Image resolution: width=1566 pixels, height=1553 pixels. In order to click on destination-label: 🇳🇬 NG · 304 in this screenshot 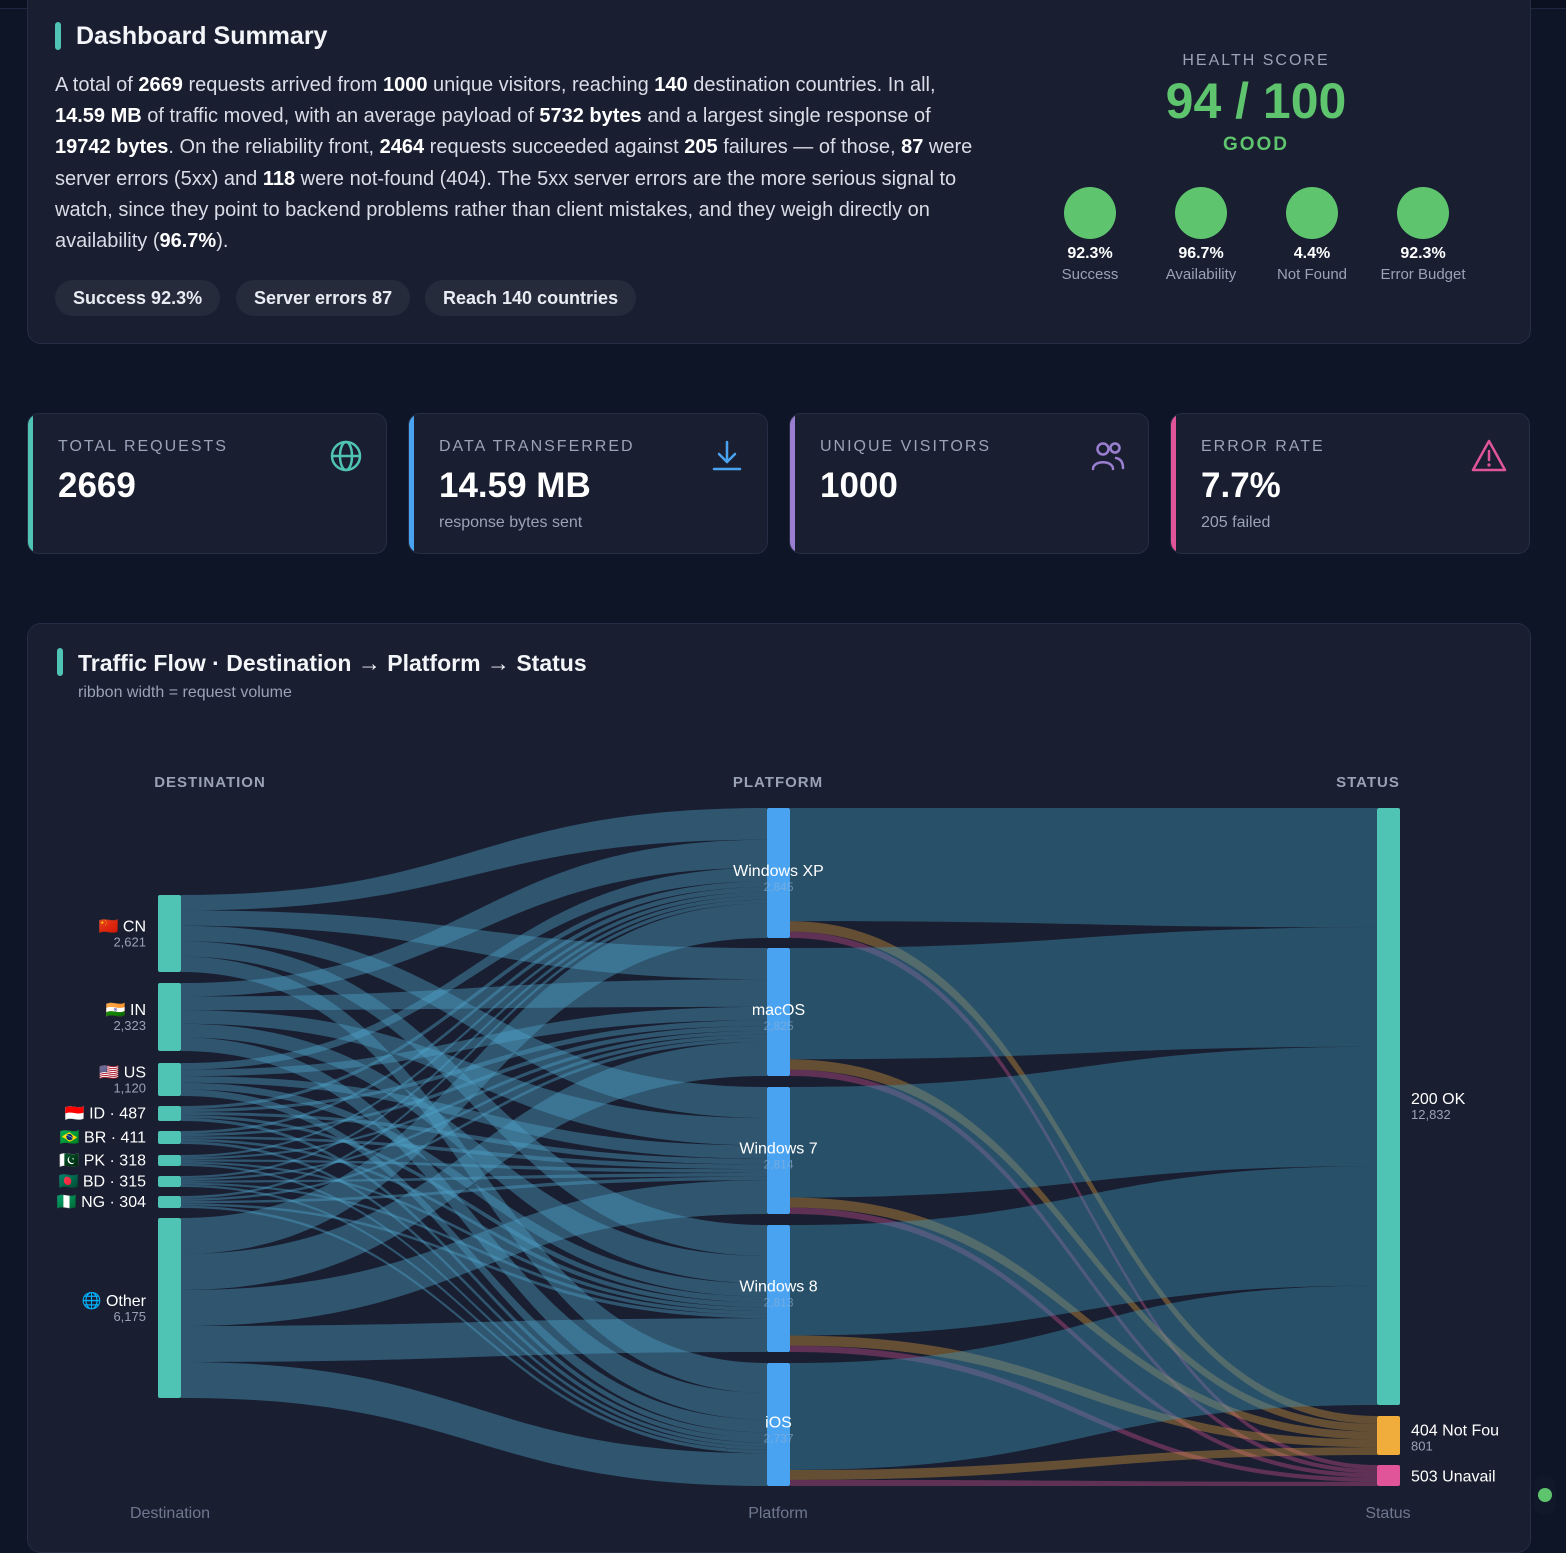, I will do `click(101, 1202)`.